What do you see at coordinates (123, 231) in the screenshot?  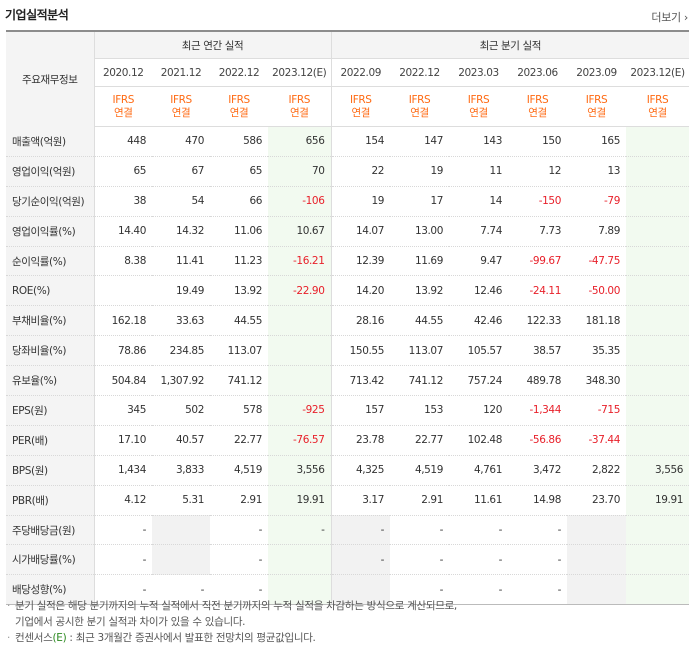 I see `table-cell: 14.40` at bounding box center [123, 231].